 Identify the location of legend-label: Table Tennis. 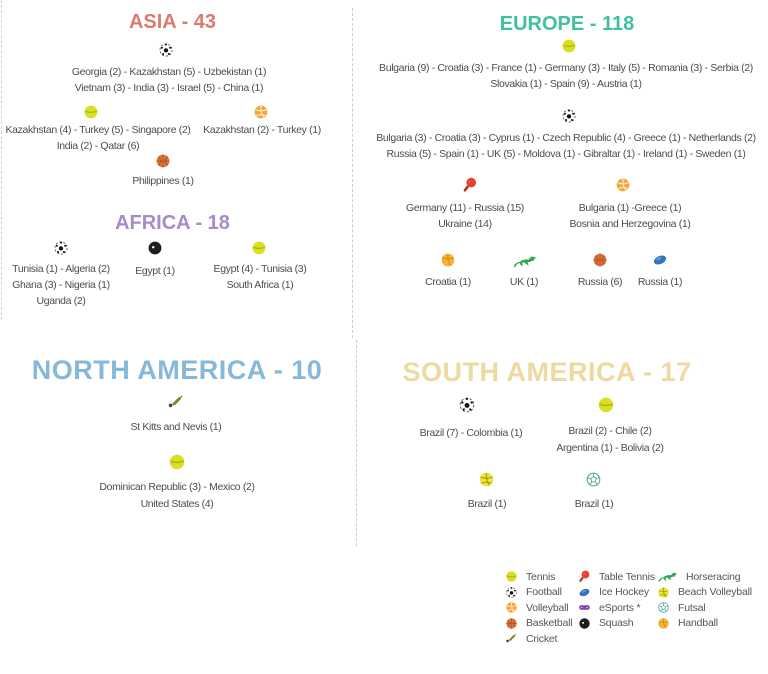
(627, 576).